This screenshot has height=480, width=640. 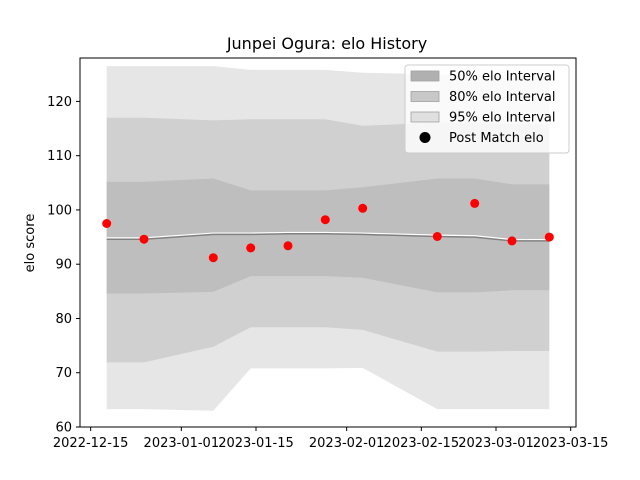 What do you see at coordinates (256, 443) in the screenshot?
I see `x-tick-label-2: 2023-01-15` at bounding box center [256, 443].